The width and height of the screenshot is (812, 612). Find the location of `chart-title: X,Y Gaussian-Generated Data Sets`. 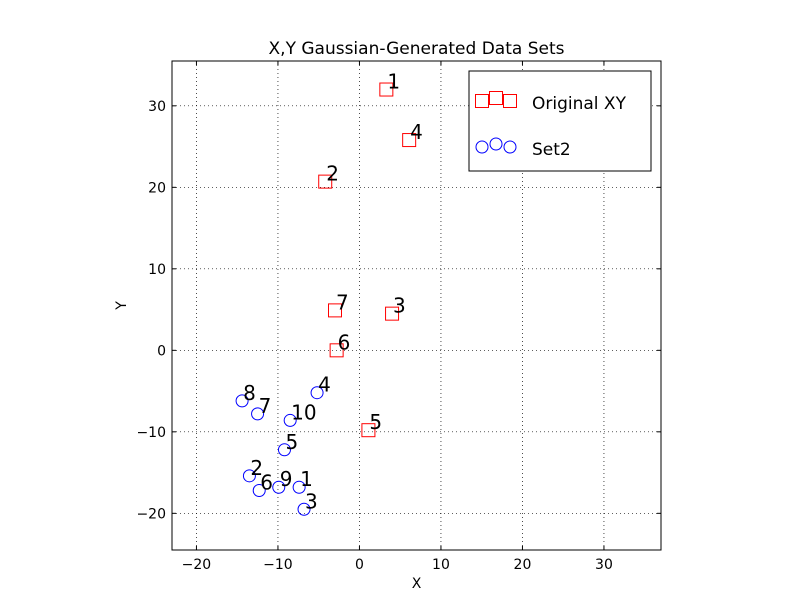

chart-title: X,Y Gaussian-Generated Data Sets is located at coordinates (417, 49).